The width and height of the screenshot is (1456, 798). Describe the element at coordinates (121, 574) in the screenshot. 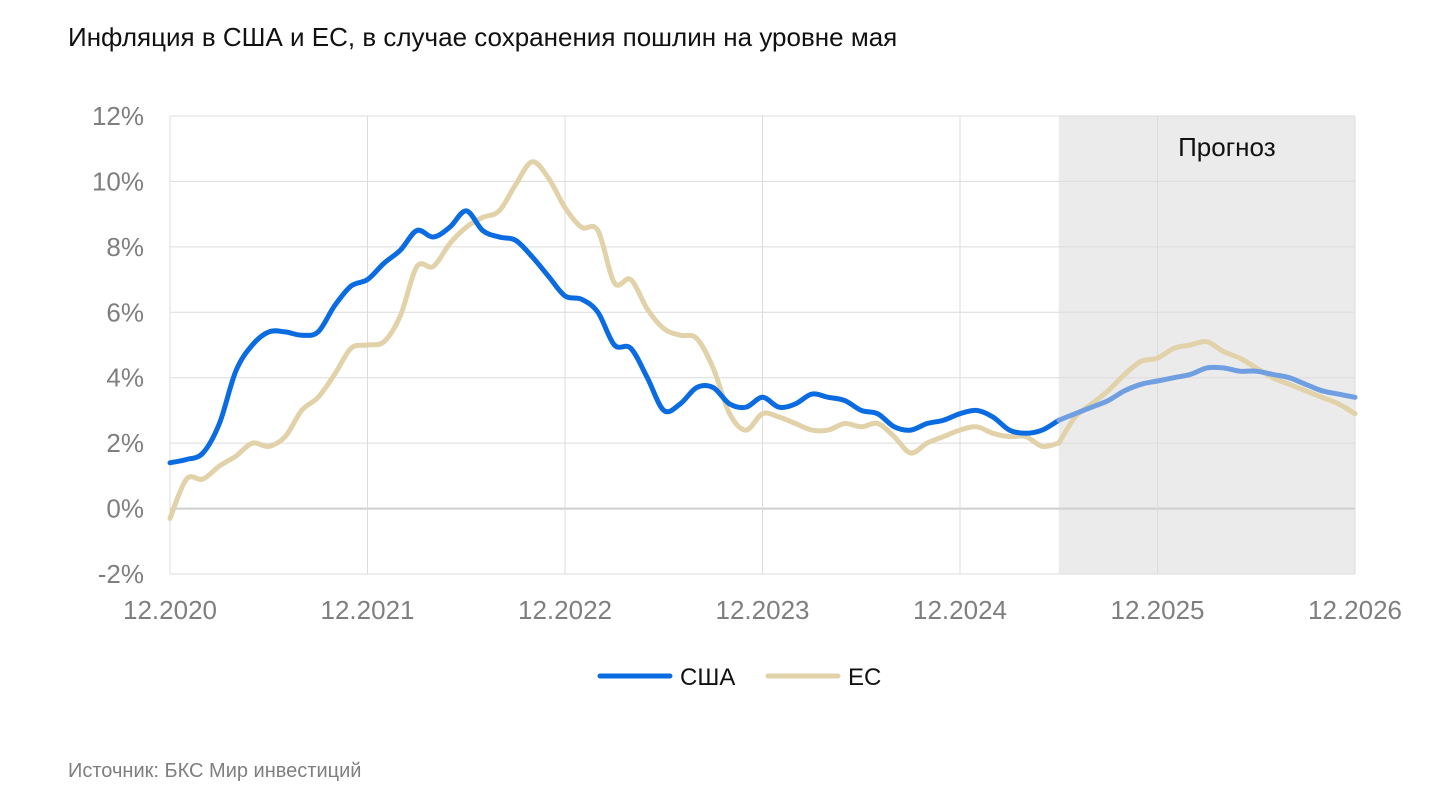

I see `y-tick-label: -2%` at that location.